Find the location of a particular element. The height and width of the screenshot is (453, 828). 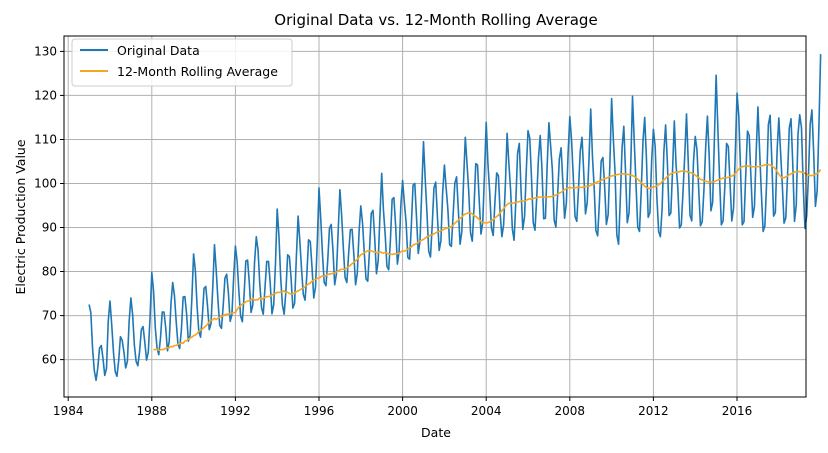

legend-label-original-data: Original Data is located at coordinates (158, 50).